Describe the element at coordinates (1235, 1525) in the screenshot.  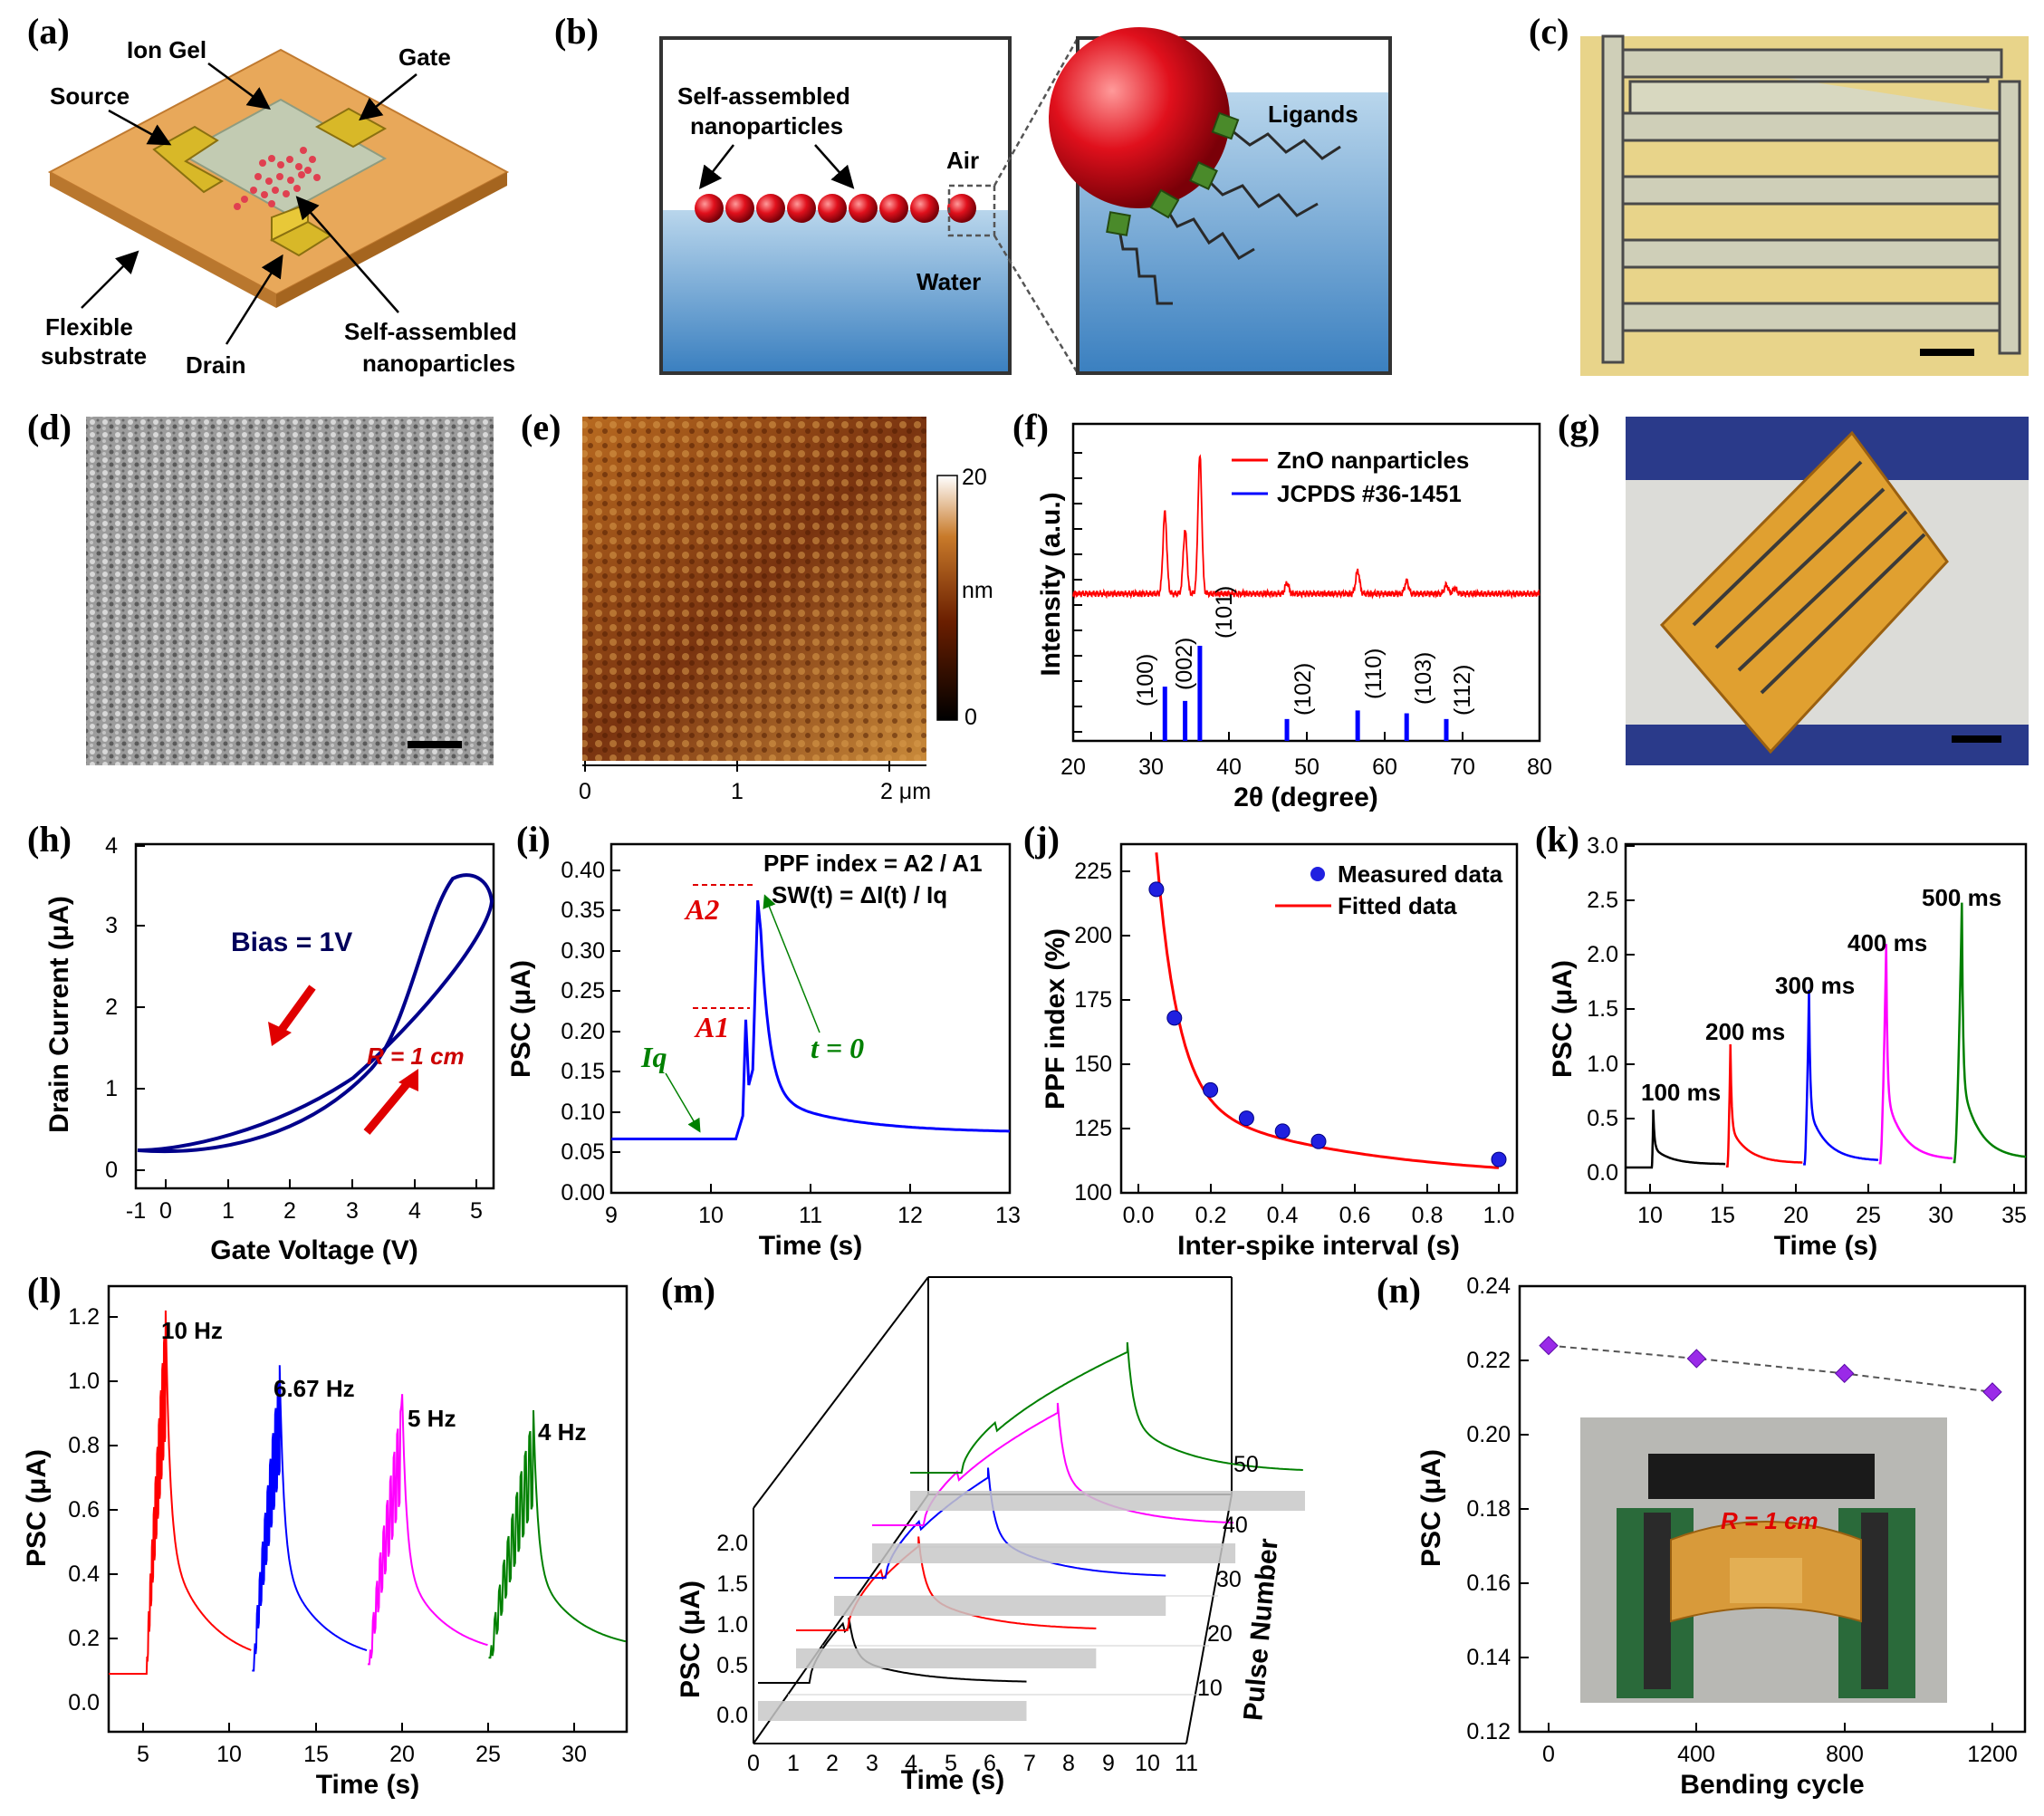
I see `z-tick-label: 40` at that location.